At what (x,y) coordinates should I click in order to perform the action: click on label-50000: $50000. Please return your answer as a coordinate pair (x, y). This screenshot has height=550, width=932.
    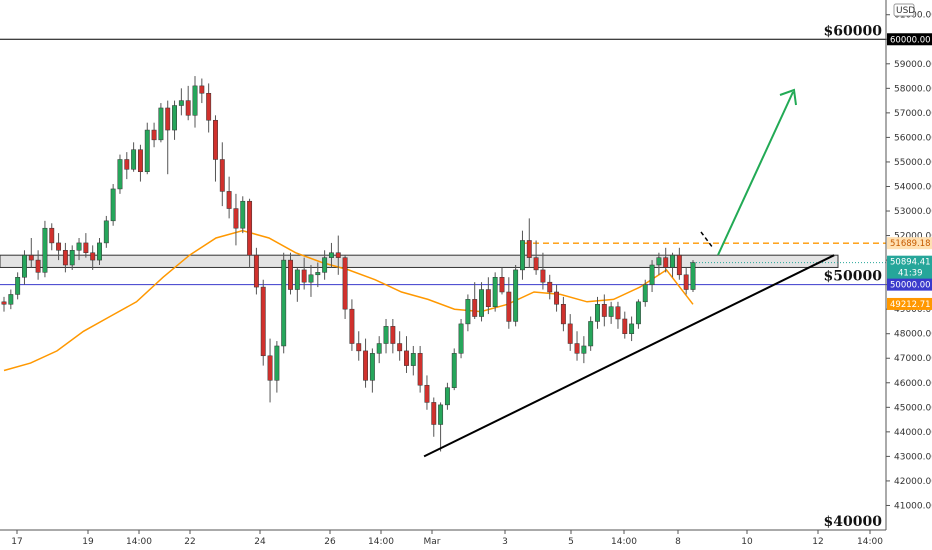
    Looking at the image, I should click on (853, 277).